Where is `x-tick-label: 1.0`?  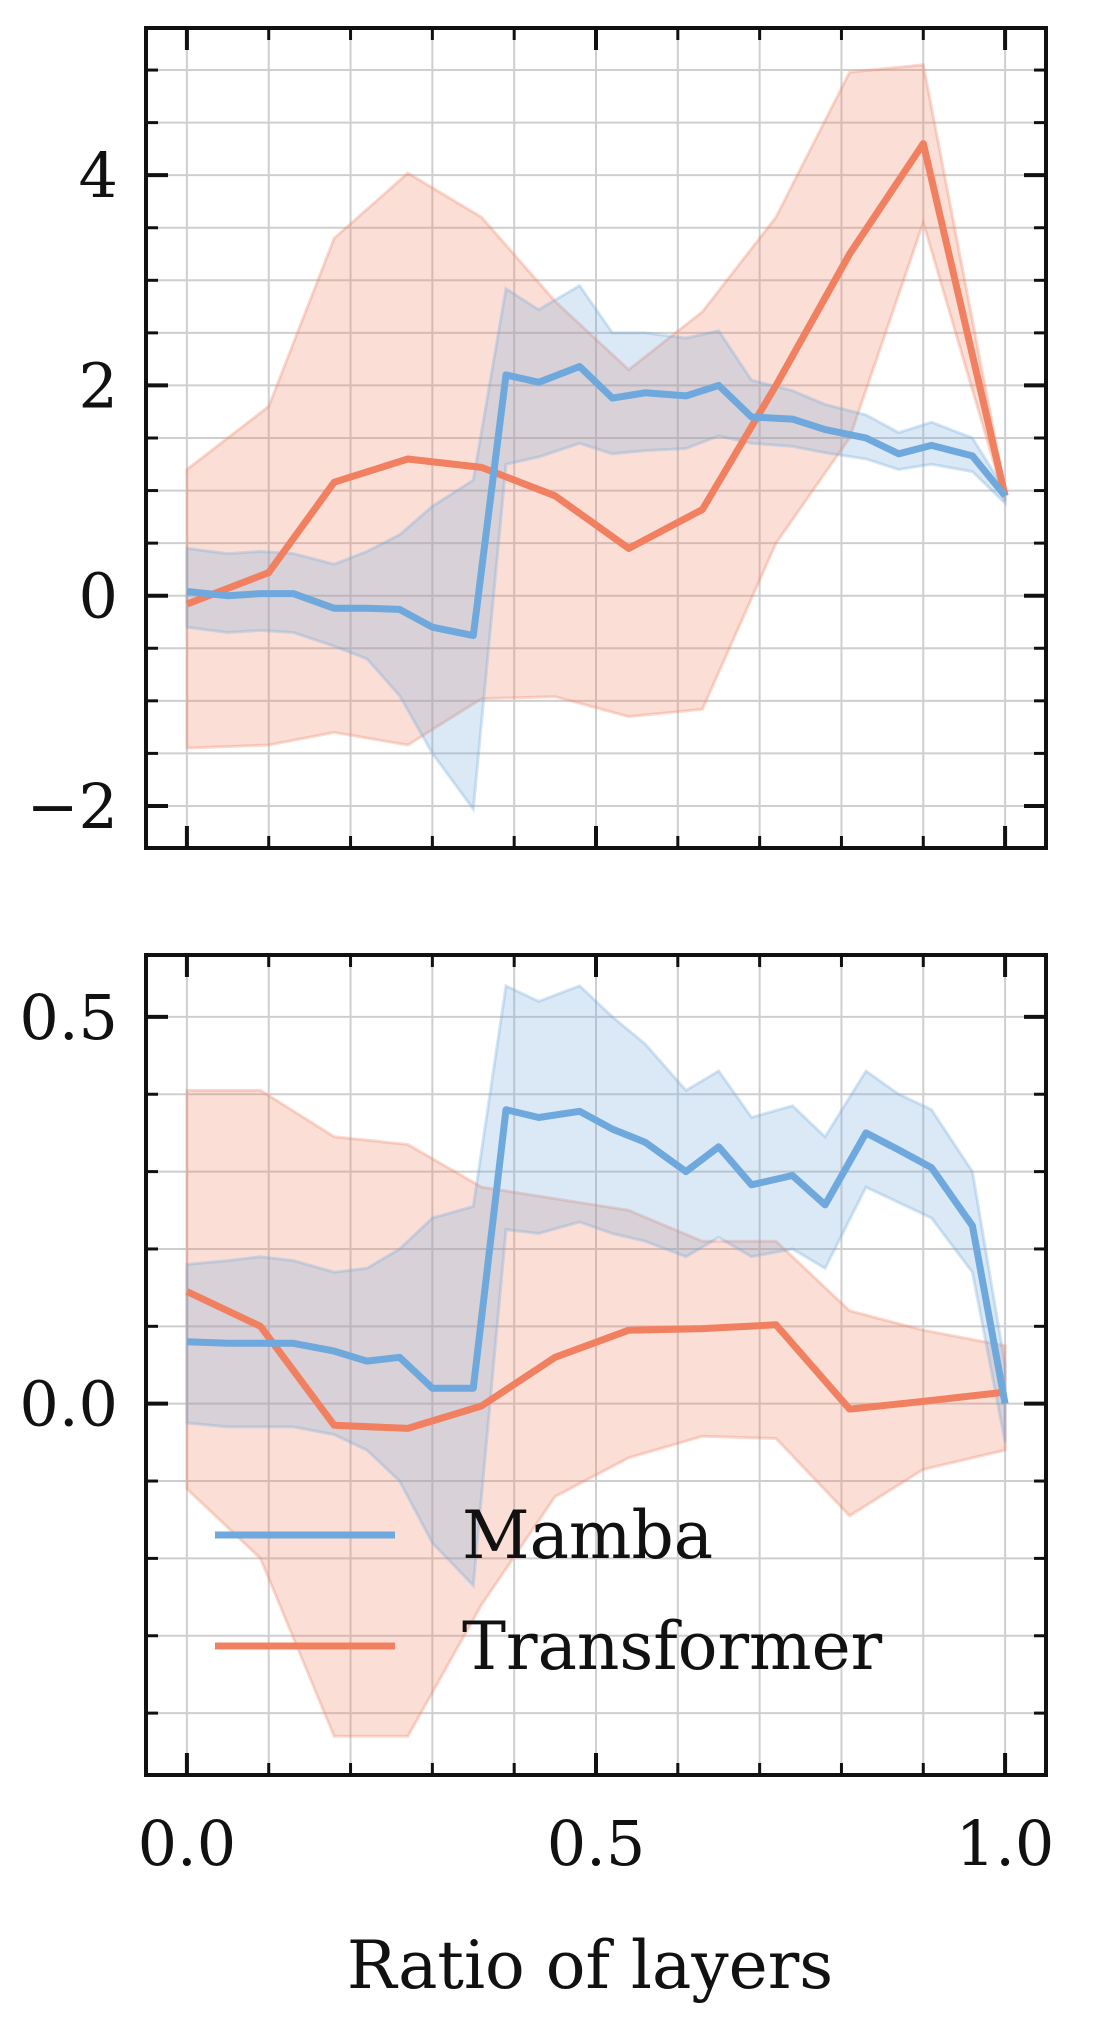 x-tick-label: 1.0 is located at coordinates (1005, 1843).